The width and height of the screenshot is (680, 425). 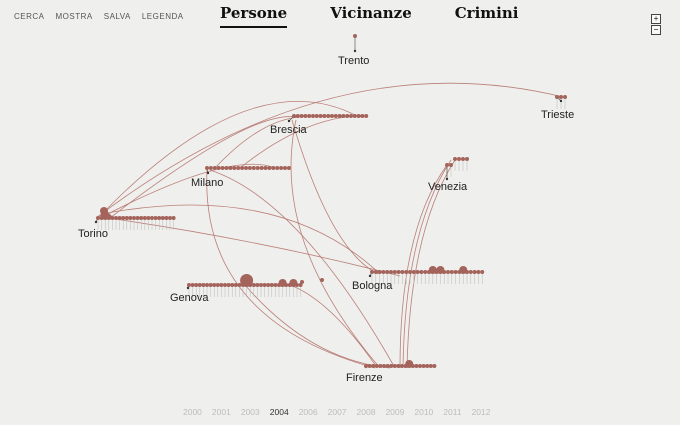 What do you see at coordinates (486, 13) in the screenshot?
I see `tab-crimini: Crimini` at bounding box center [486, 13].